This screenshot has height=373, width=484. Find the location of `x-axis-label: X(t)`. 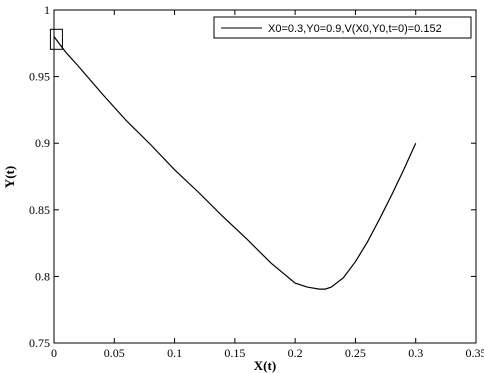

x-axis-label: X(t) is located at coordinates (265, 365).